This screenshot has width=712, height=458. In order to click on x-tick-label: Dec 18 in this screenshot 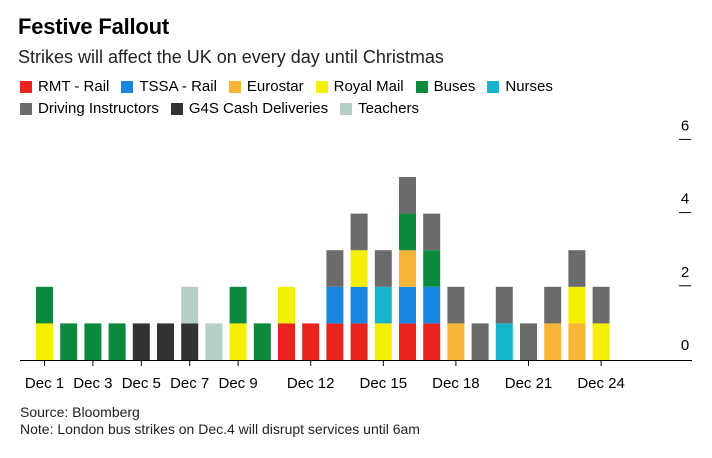, I will do `click(456, 383)`.